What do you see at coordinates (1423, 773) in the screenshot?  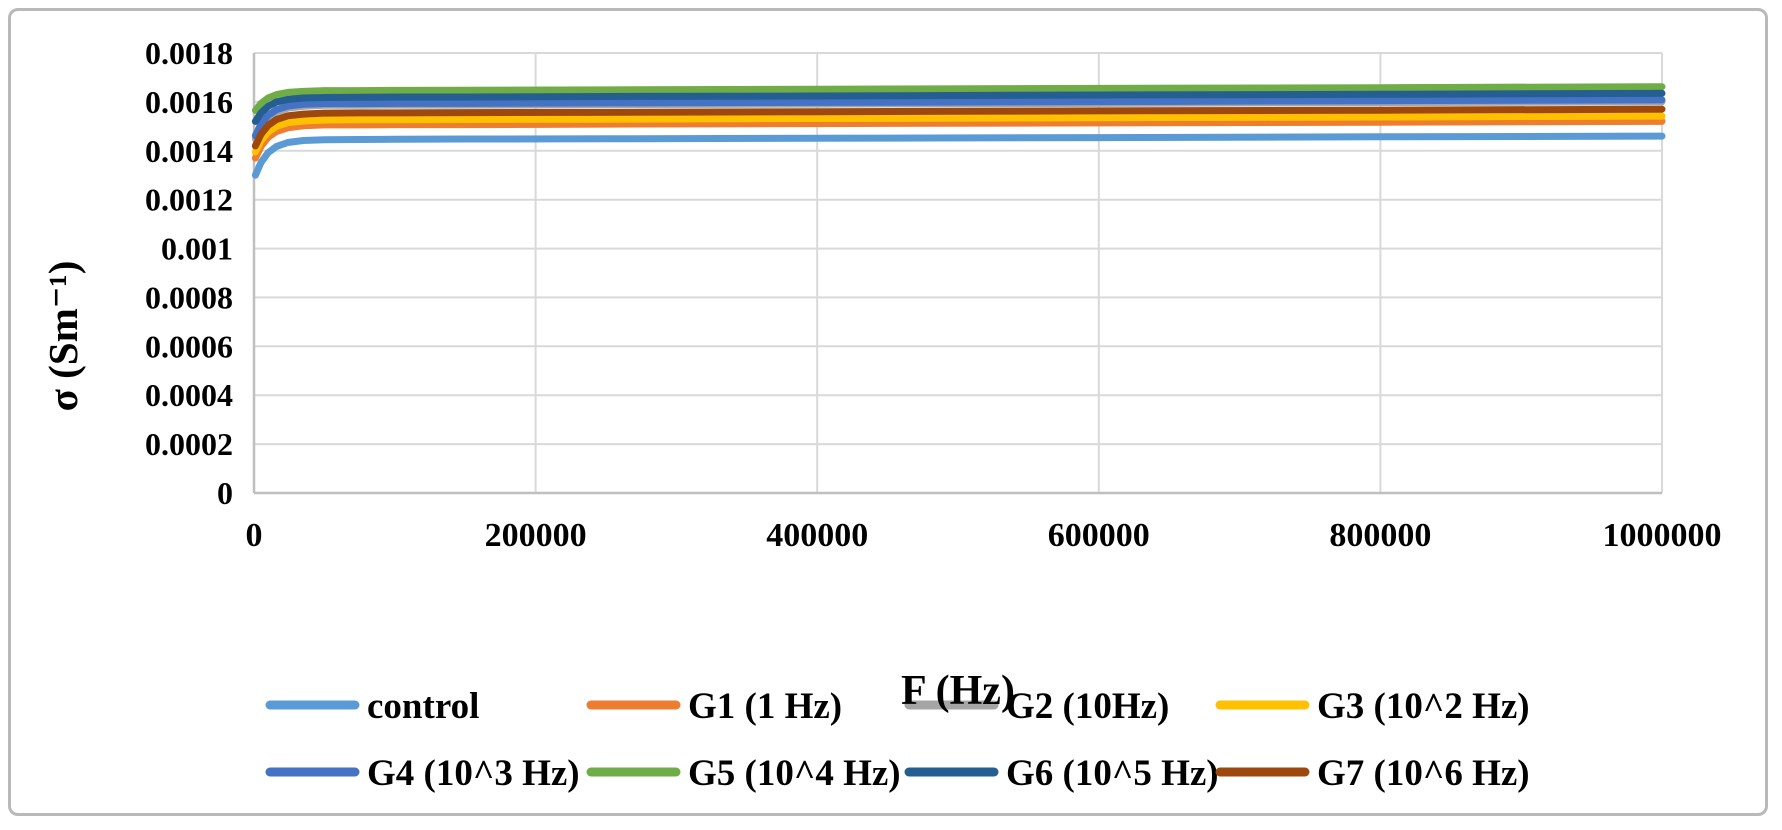 I see `legend-label-g7: G7 (10^6 Hz)` at bounding box center [1423, 773].